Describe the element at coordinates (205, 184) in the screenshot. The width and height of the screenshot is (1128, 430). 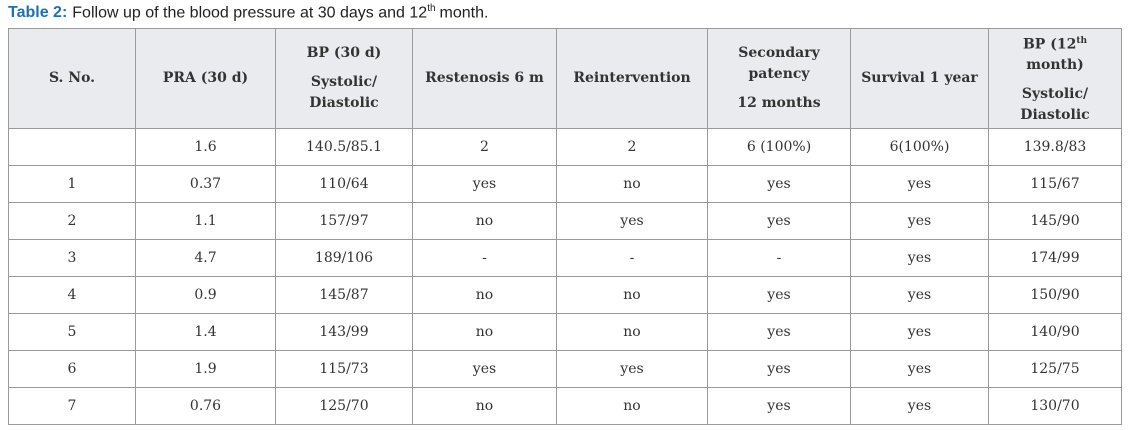
I see `table-cell: 0.37` at that location.